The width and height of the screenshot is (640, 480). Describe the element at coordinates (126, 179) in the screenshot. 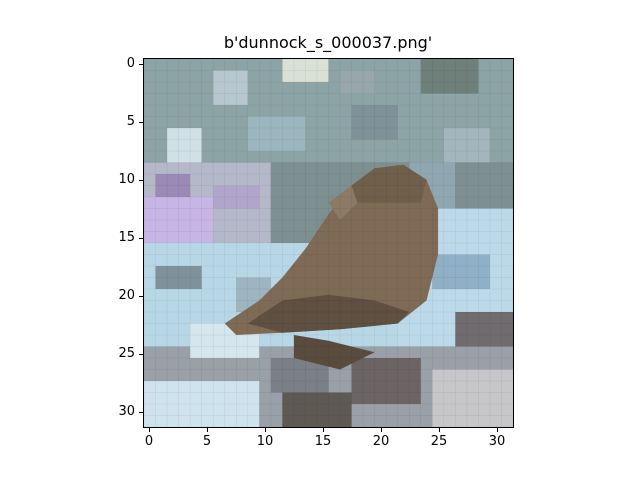

I see `y-tick-label: 10` at that location.